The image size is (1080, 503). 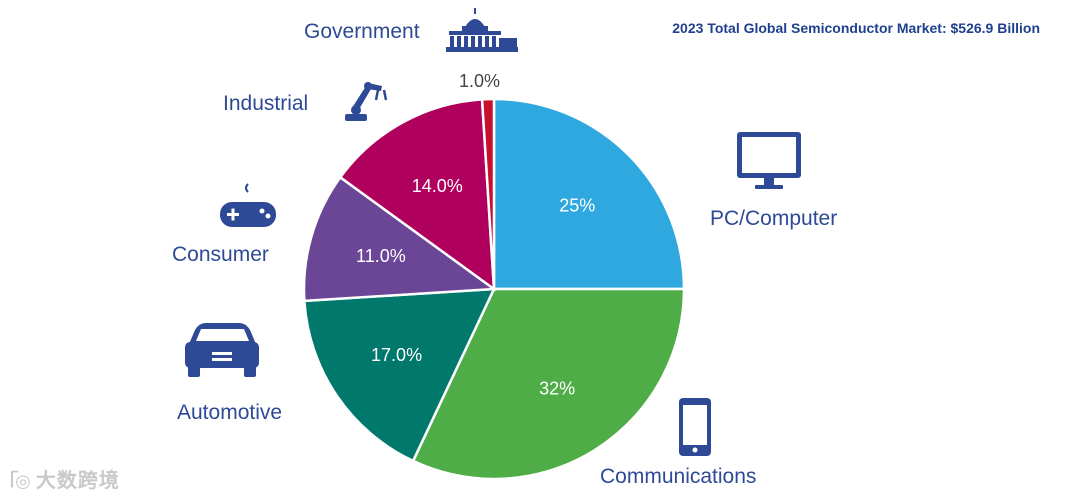 What do you see at coordinates (248, 205) in the screenshot?
I see `gamepad-icon` at bounding box center [248, 205].